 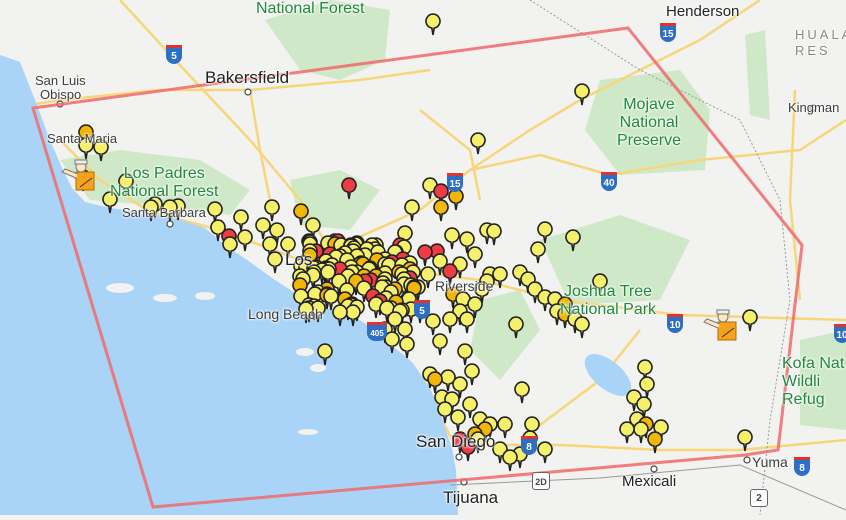 What do you see at coordinates (377, 331) in the screenshot?
I see `interstate-405-shield: 405` at bounding box center [377, 331].